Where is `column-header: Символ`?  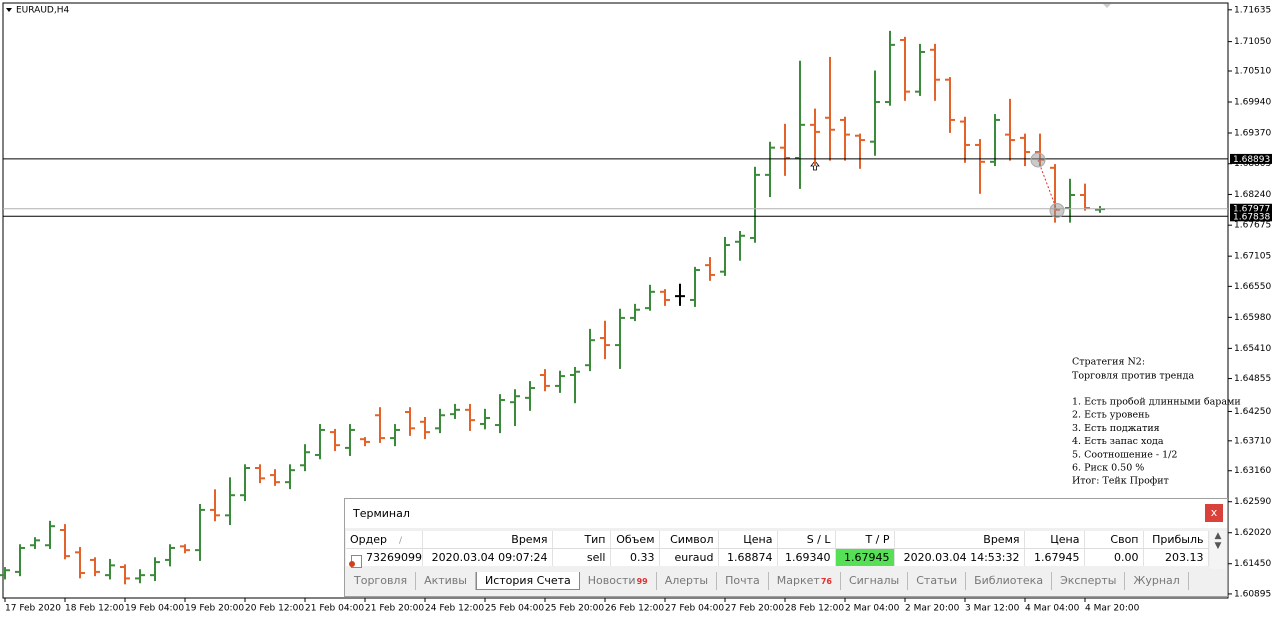
column-header: Символ is located at coordinates (689, 540).